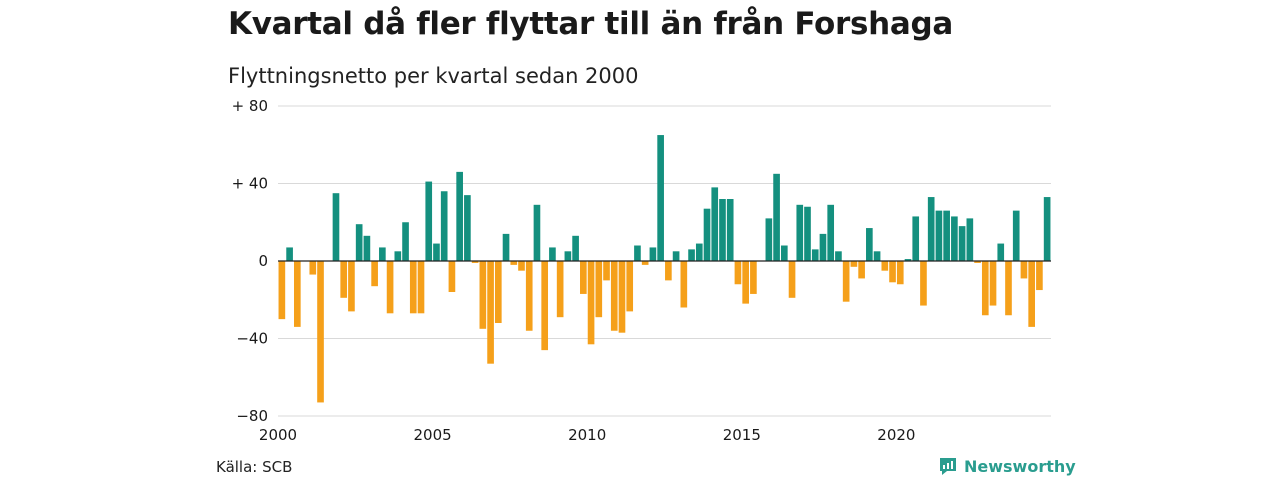 This screenshot has height=480, width=1280. What do you see at coordinates (252, 416) in the screenshot?
I see `y-tick-label: −80` at bounding box center [252, 416].